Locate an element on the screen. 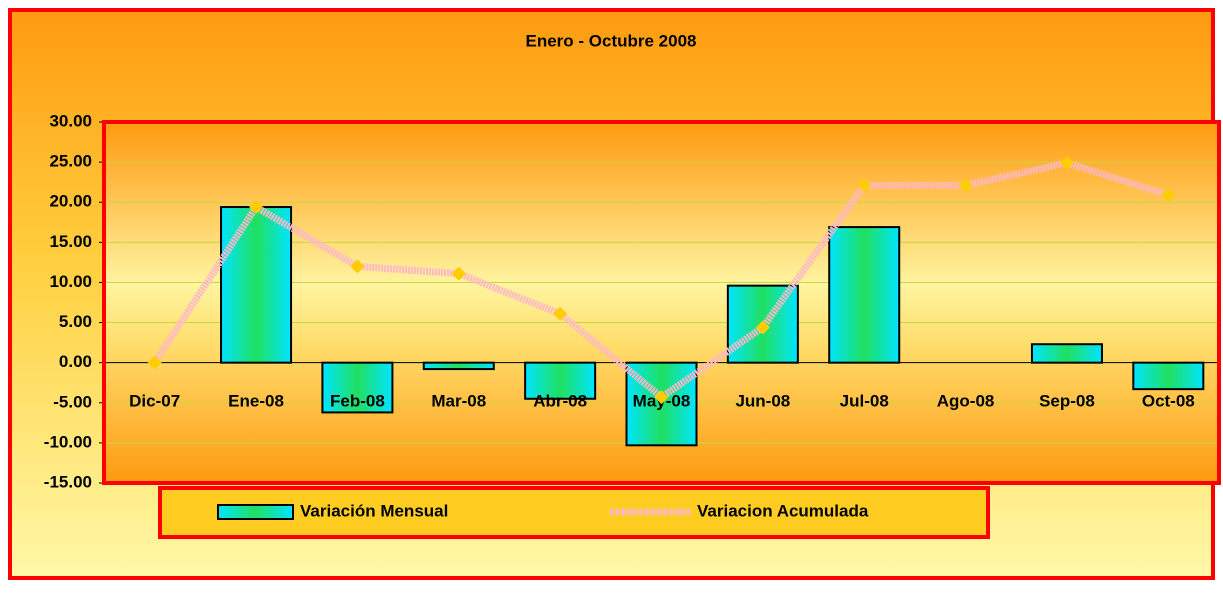 This screenshot has height=593, width=1223. y-tick-label: 25.00 is located at coordinates (70, 161).